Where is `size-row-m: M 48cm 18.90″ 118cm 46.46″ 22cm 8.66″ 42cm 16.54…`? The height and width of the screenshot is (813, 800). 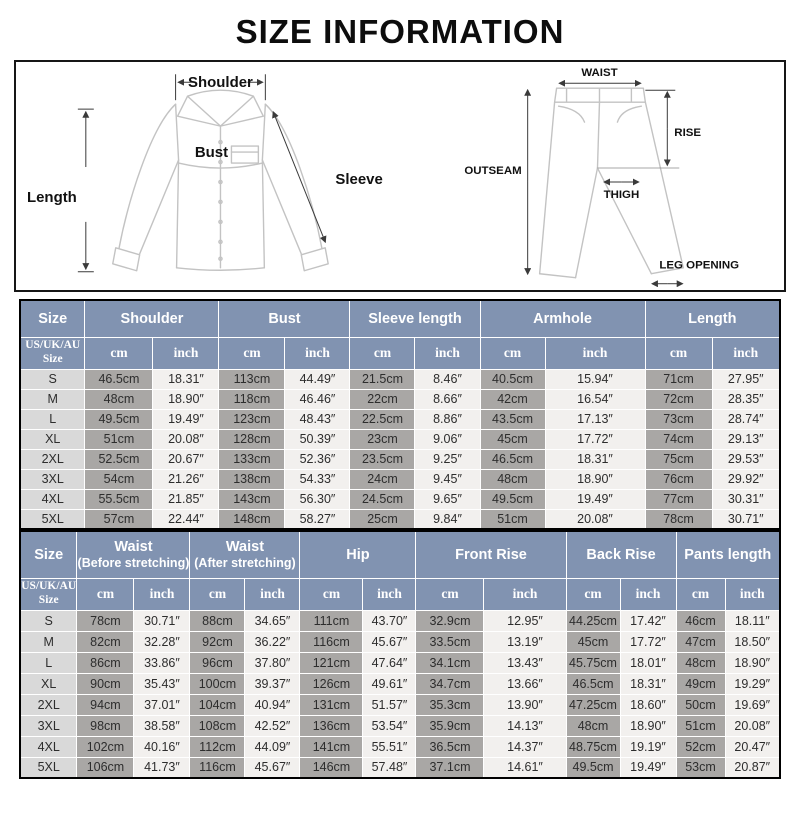
size-row-m: M 48cm 18.90″ 118cm 46.46″ 22cm 8.66″ 42cm 16.54… is located at coordinates (400, 399).